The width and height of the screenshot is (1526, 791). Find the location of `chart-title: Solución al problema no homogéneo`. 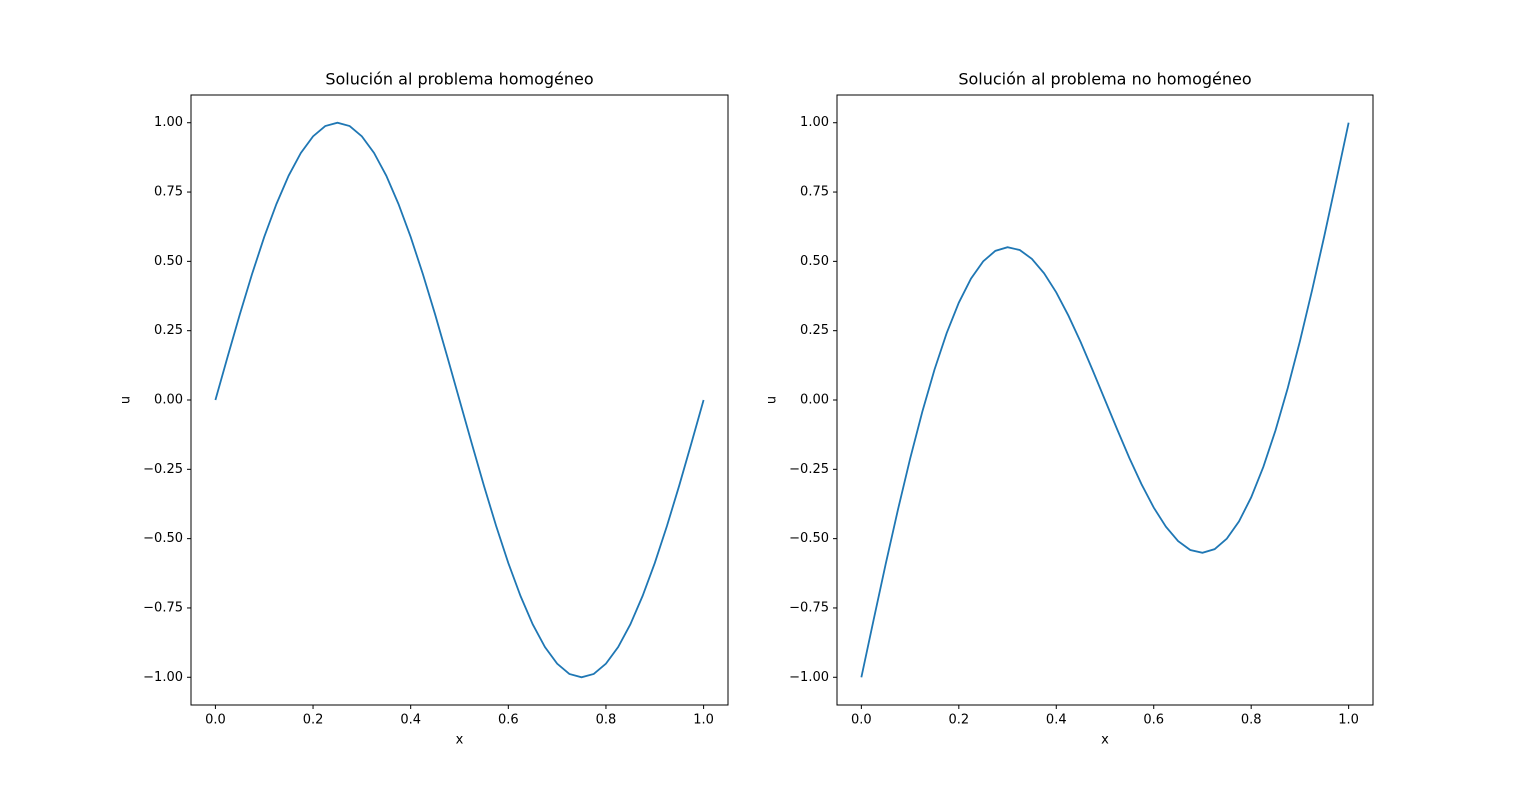

chart-title: Solución al problema no homogéneo is located at coordinates (1104, 79).